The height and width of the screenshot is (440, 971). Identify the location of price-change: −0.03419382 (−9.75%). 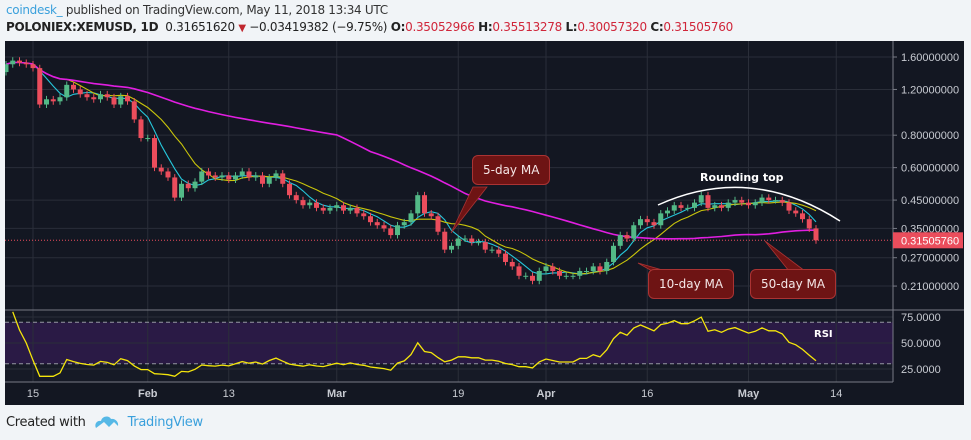
(318, 27).